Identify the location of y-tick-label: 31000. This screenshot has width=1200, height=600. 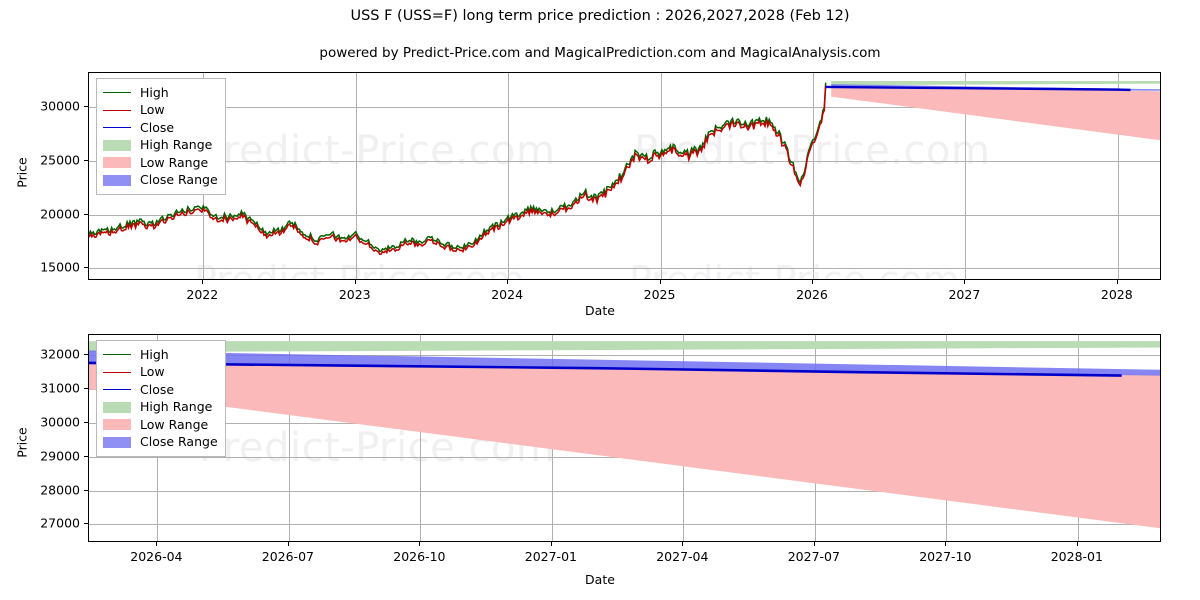
(60, 388).